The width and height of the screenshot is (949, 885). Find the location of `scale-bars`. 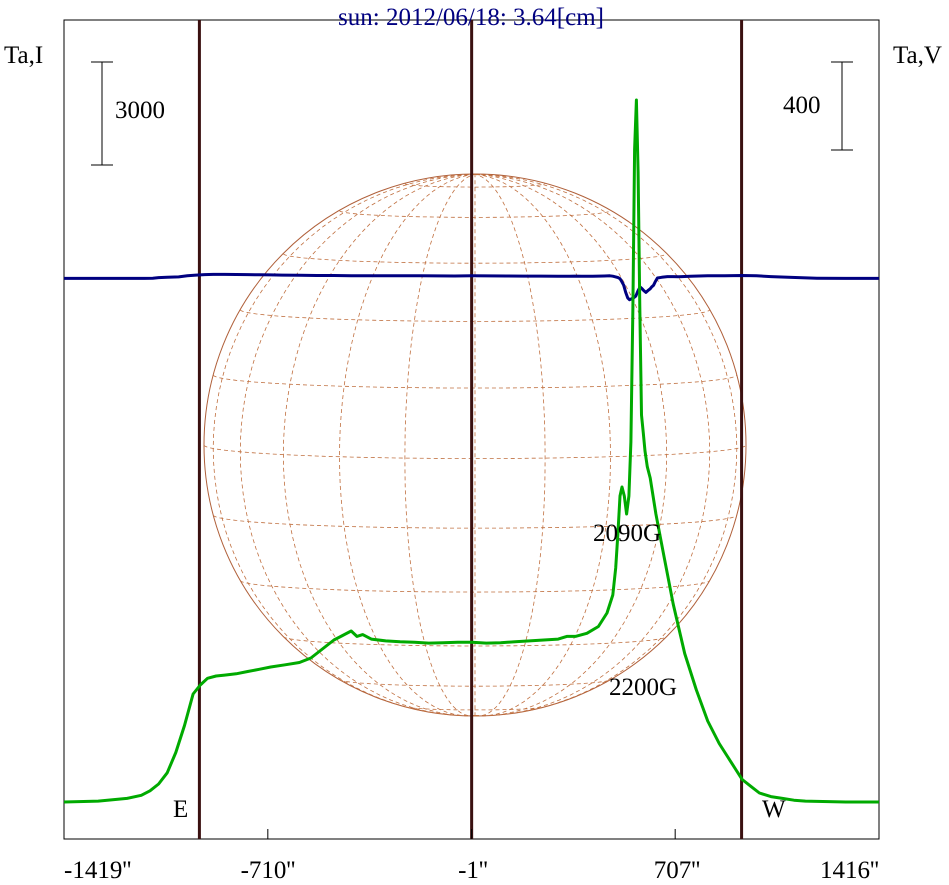

scale-bars is located at coordinates (472, 113).